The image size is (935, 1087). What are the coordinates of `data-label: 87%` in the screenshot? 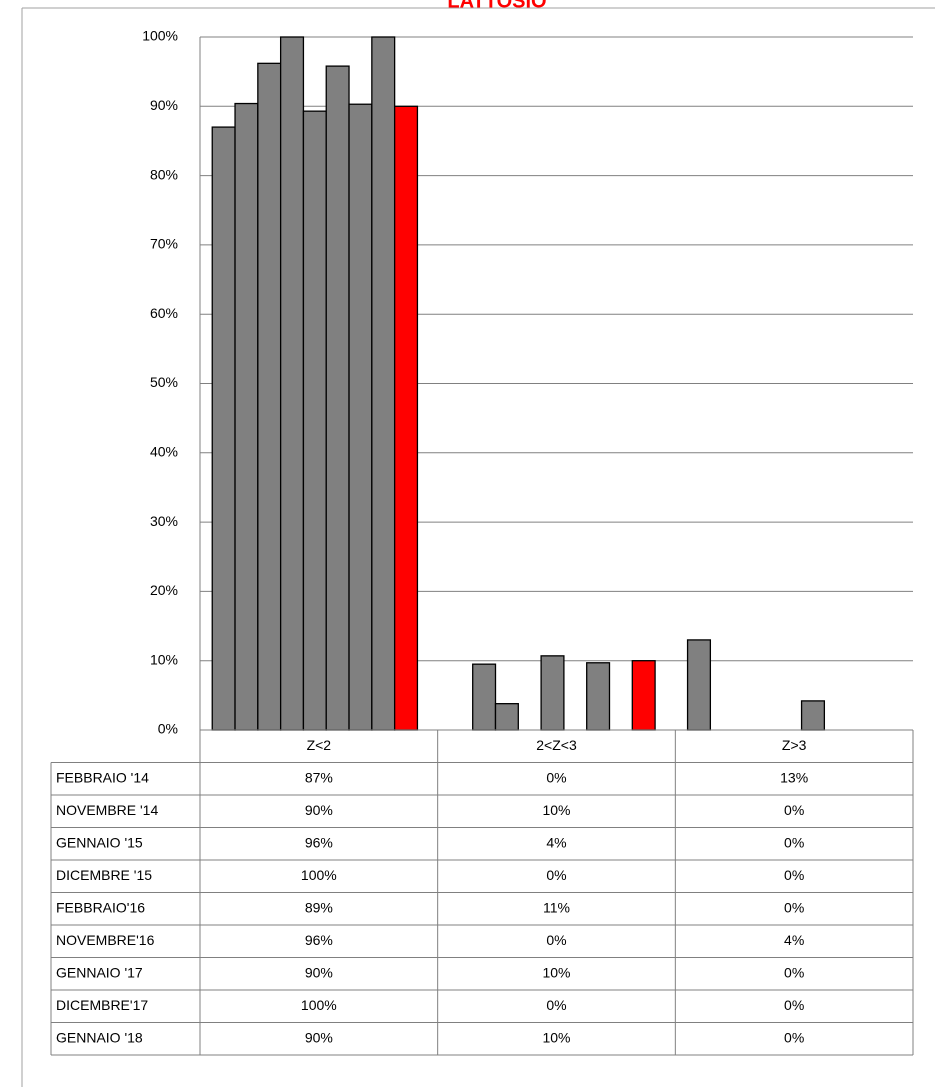 It's located at (319, 777).